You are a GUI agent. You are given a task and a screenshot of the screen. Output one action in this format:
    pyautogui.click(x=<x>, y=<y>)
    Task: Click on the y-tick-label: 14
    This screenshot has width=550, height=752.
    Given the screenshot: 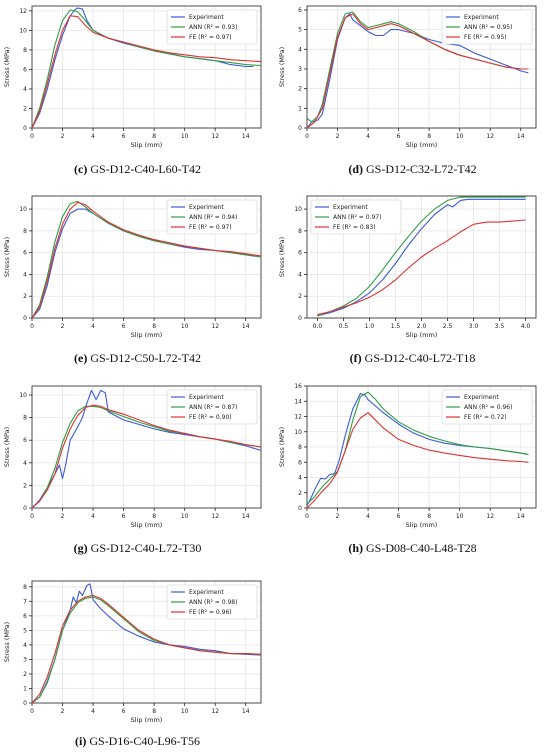 What is the action you would take?
    pyautogui.click(x=298, y=401)
    